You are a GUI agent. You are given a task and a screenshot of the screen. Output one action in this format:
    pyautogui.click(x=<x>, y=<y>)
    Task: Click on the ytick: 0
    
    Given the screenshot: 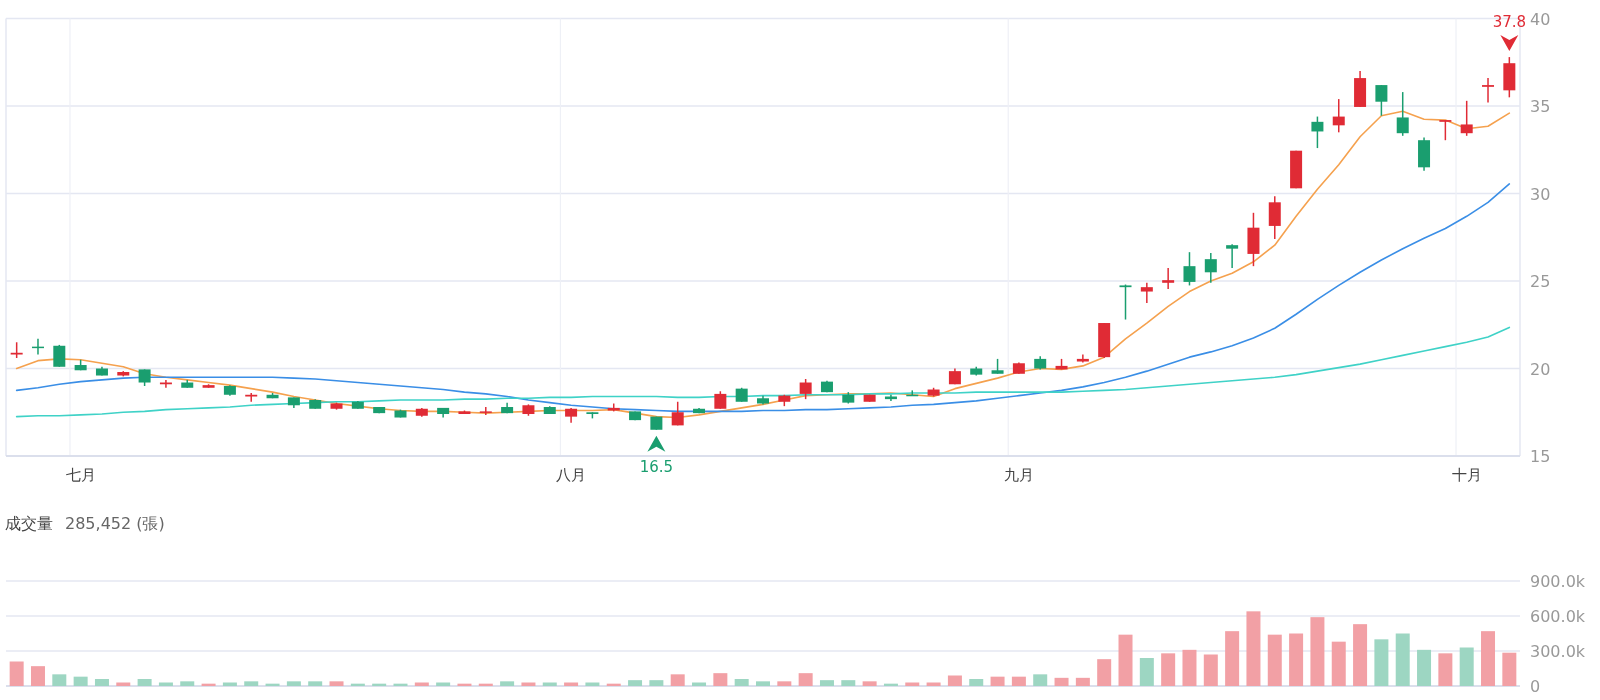 What is the action you would take?
    pyautogui.click(x=1535, y=686)
    